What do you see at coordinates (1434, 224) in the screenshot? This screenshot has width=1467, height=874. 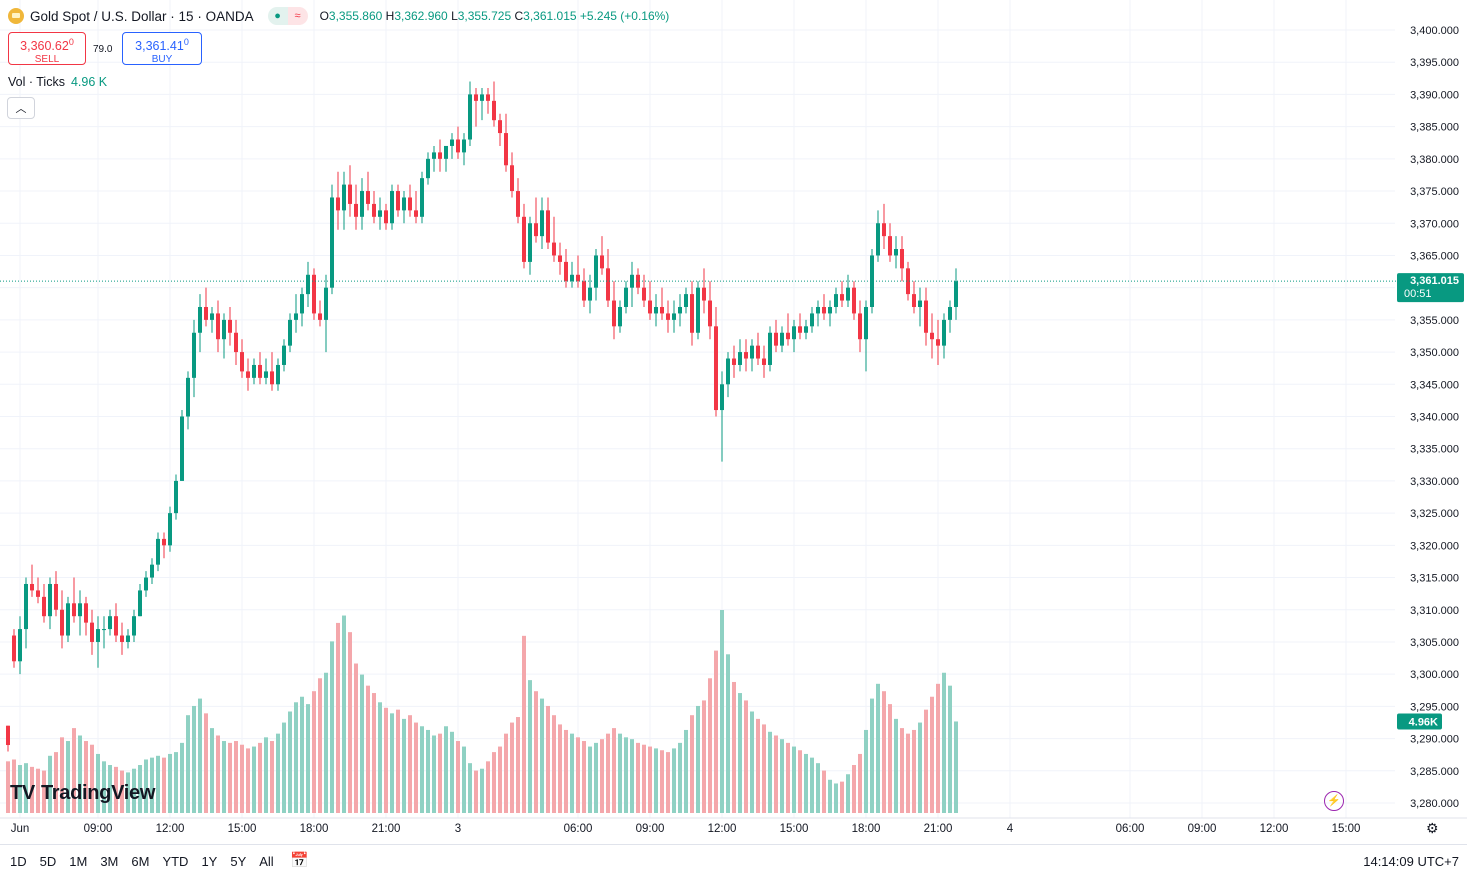 I see `y-tick-label: 3,370.000` at bounding box center [1434, 224].